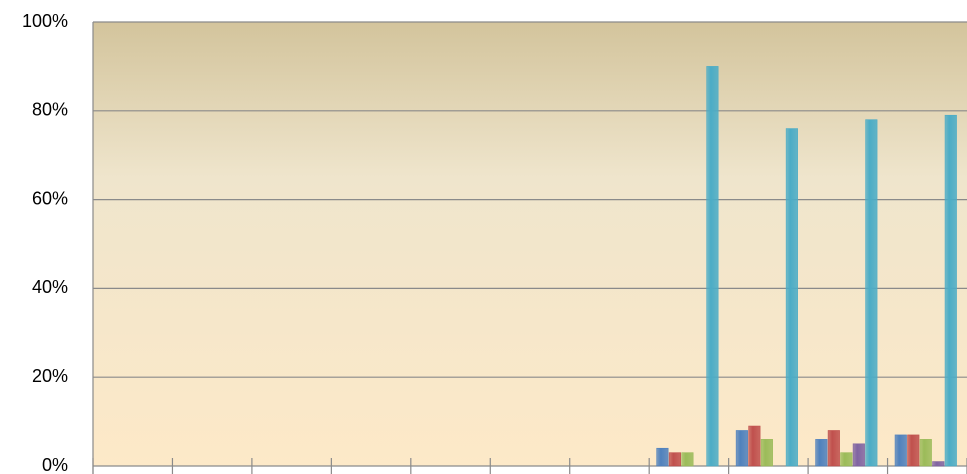 The width and height of the screenshot is (967, 474). What do you see at coordinates (45, 21) in the screenshot?
I see `y-tick-label: 100%` at bounding box center [45, 21].